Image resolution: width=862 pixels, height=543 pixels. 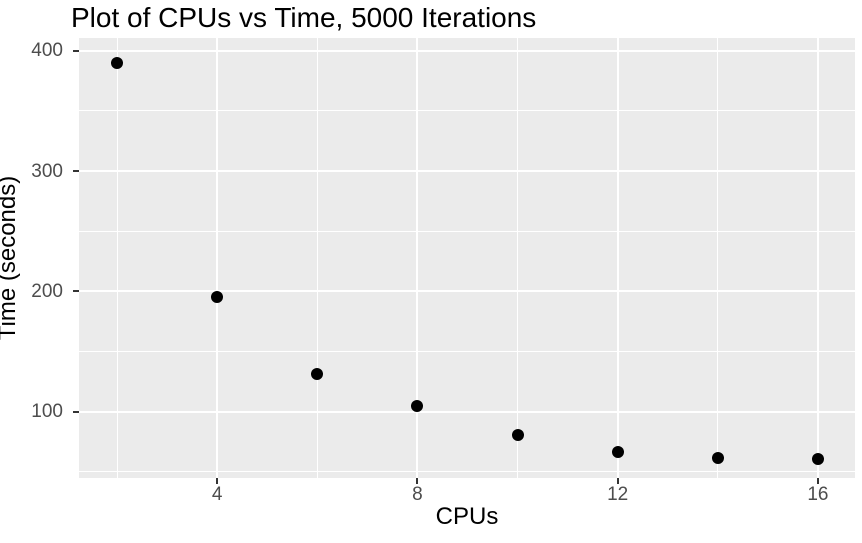 I want to click on x-tick-label: 12, so click(x=618, y=494).